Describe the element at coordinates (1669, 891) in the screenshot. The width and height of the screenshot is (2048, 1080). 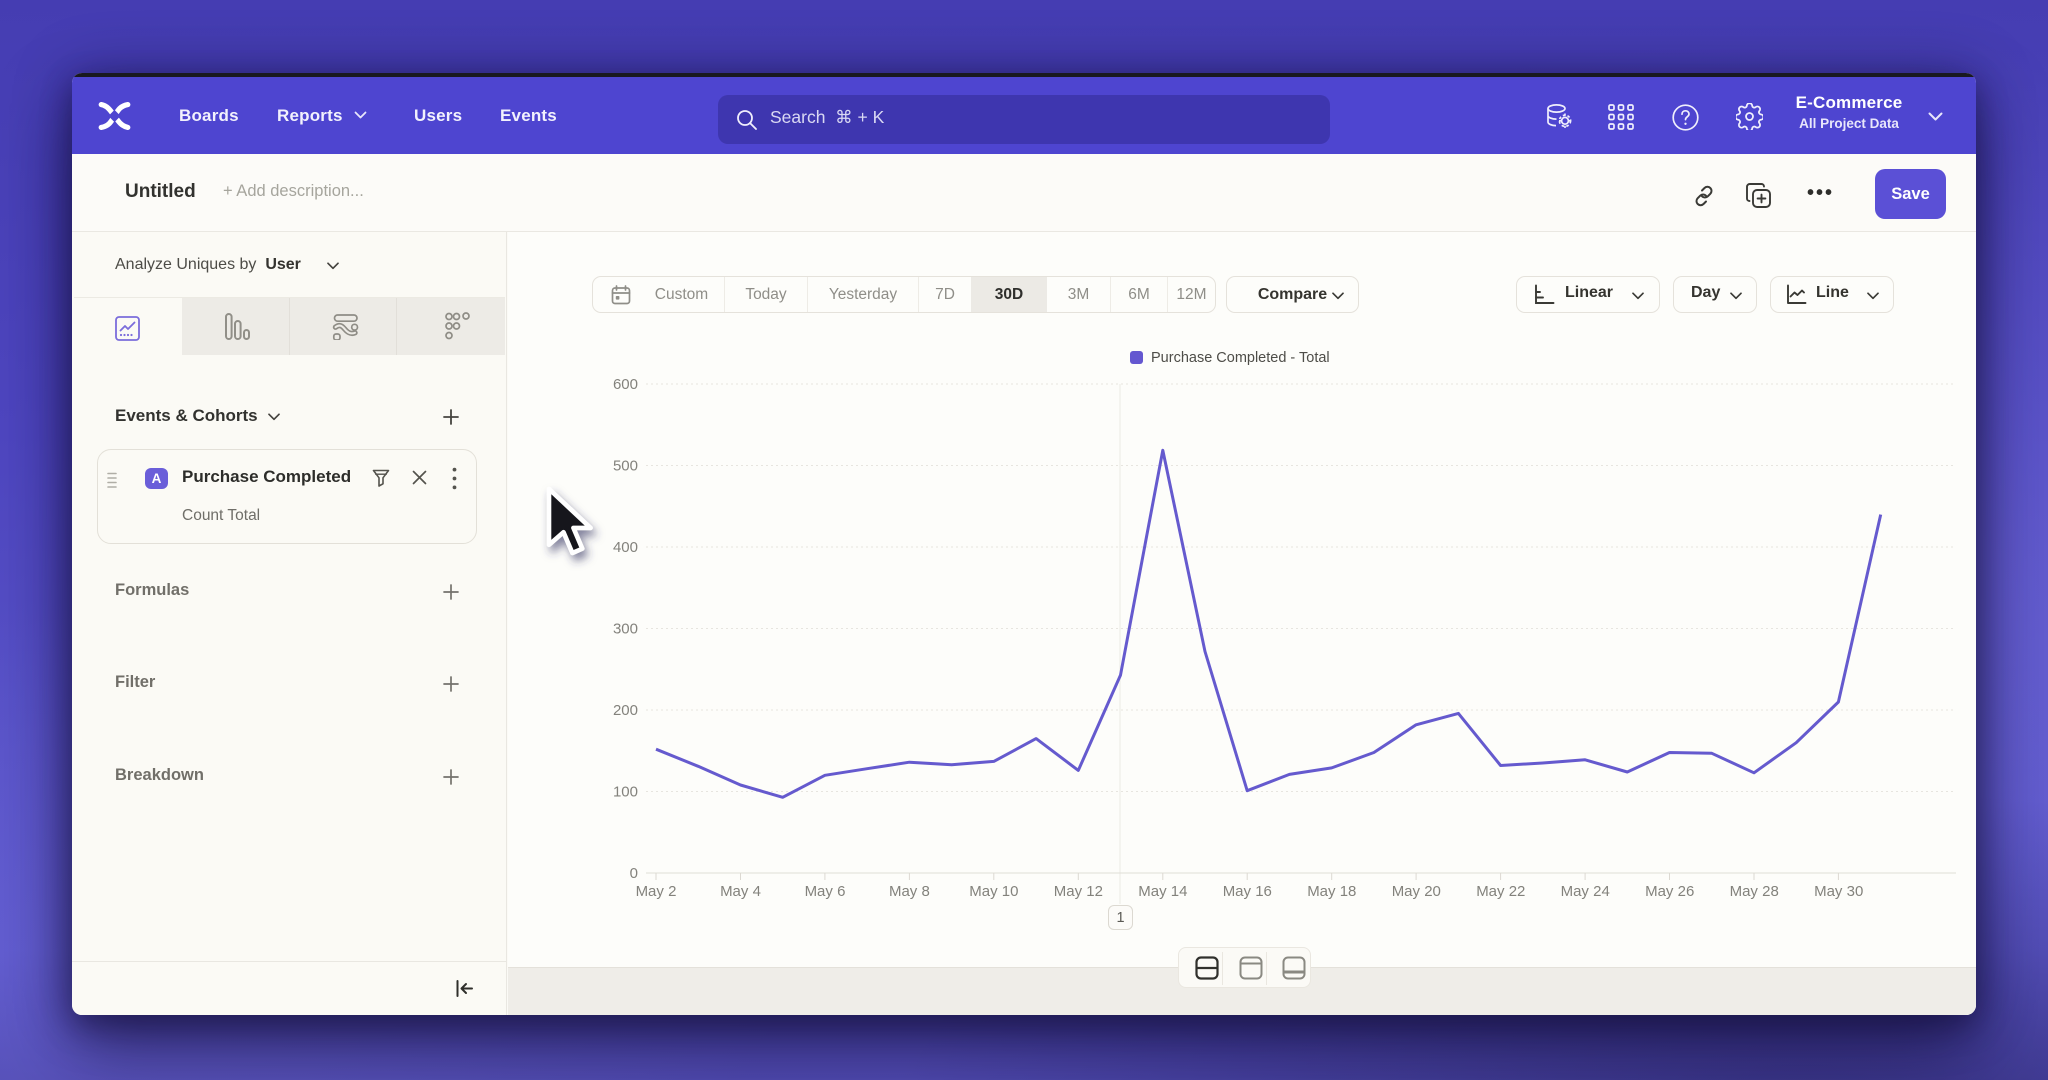
I see `svg-text: May 26` at that location.